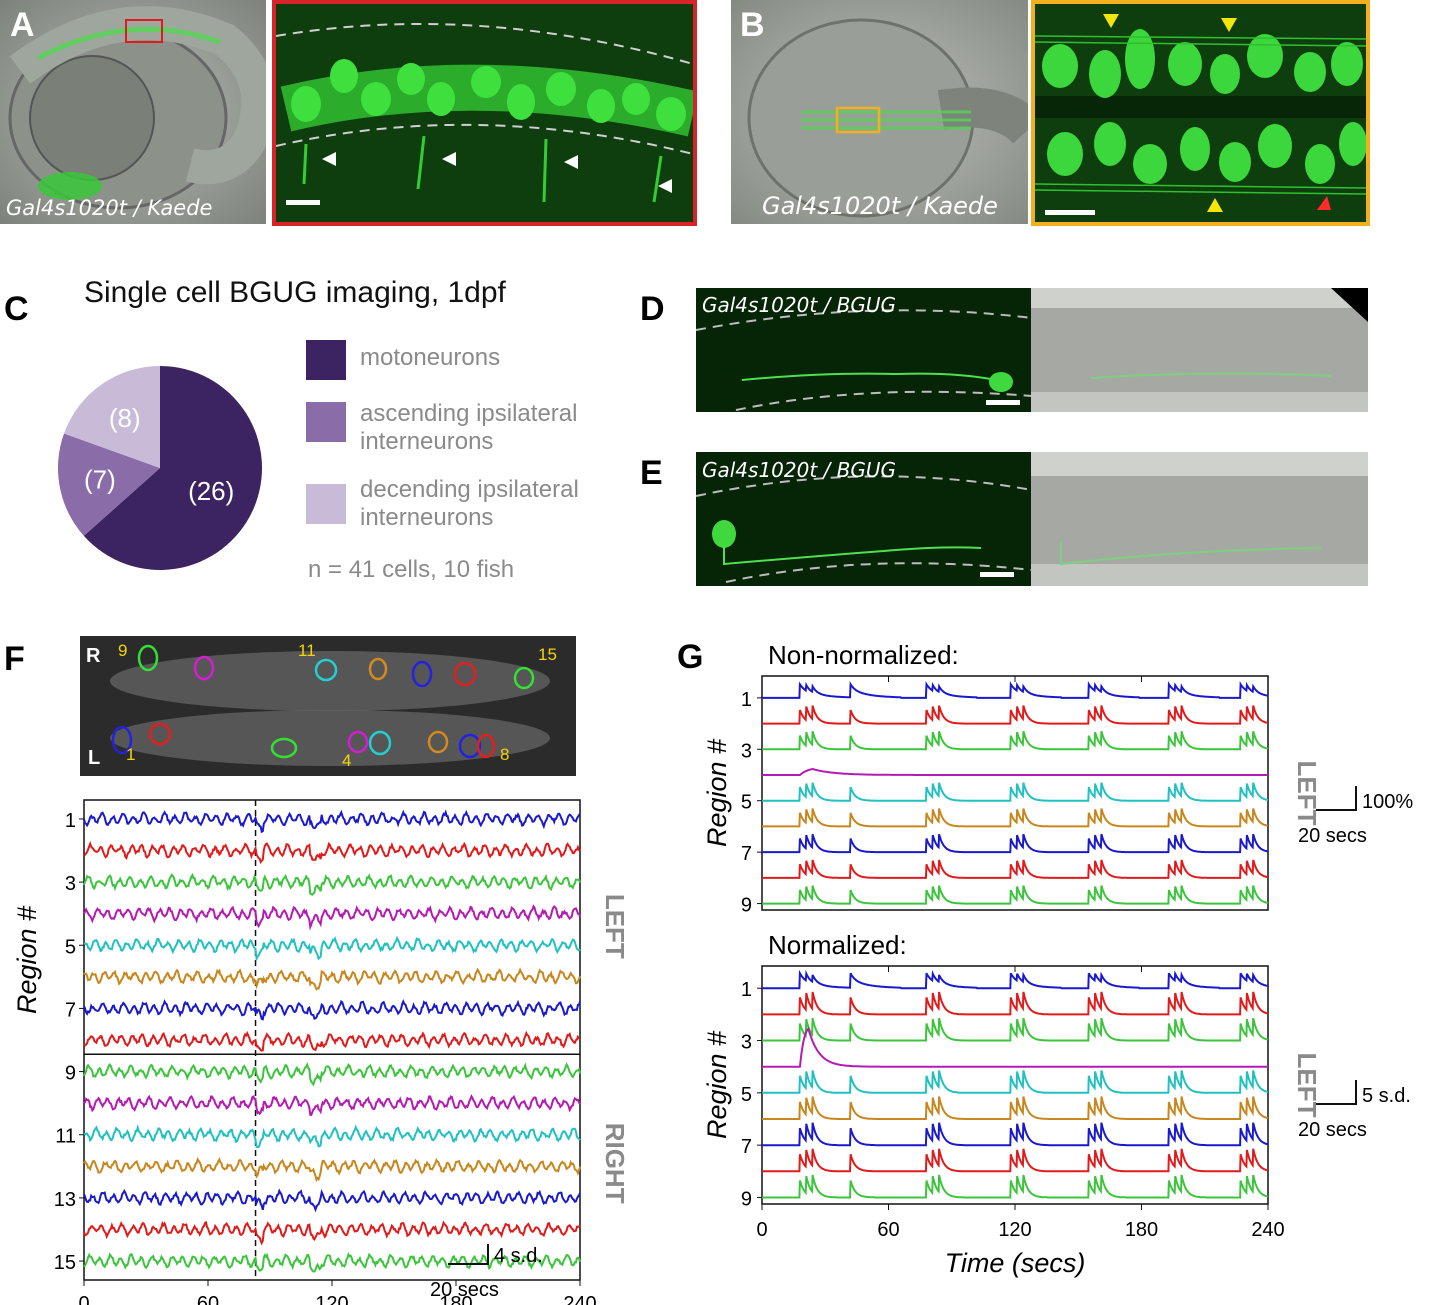 This screenshot has width=1430, height=1305. Describe the element at coordinates (27, 959) in the screenshot. I see `chart-f-ylabel: Region #` at that location.